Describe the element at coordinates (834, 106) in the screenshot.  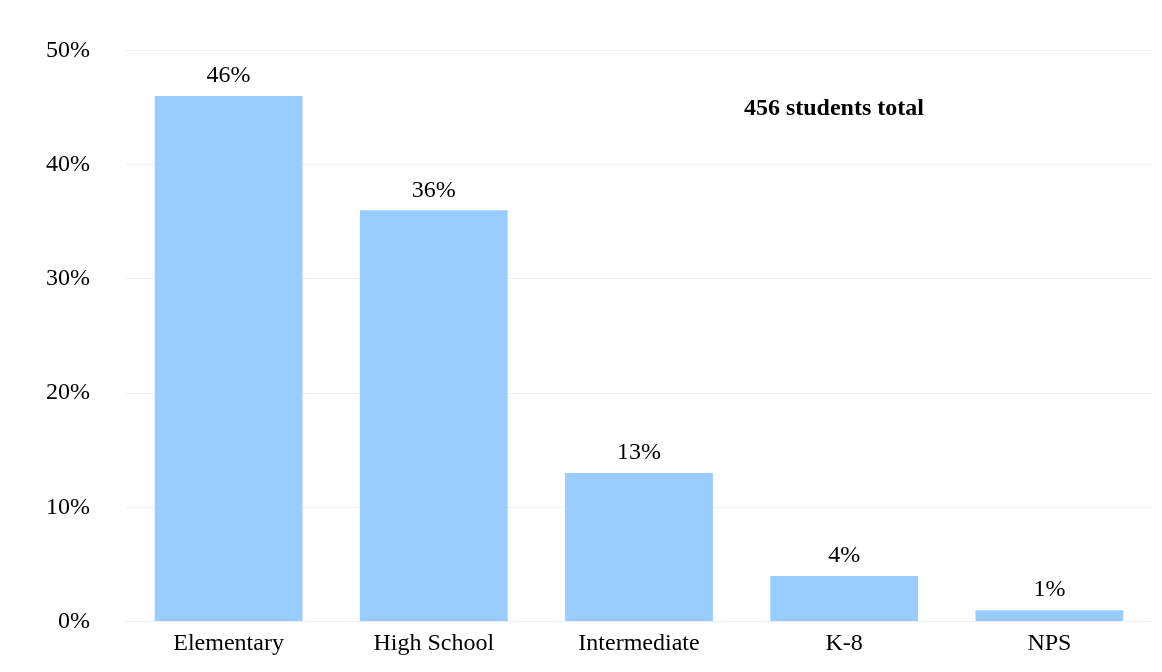
I see `annotation: 456 students total` at that location.